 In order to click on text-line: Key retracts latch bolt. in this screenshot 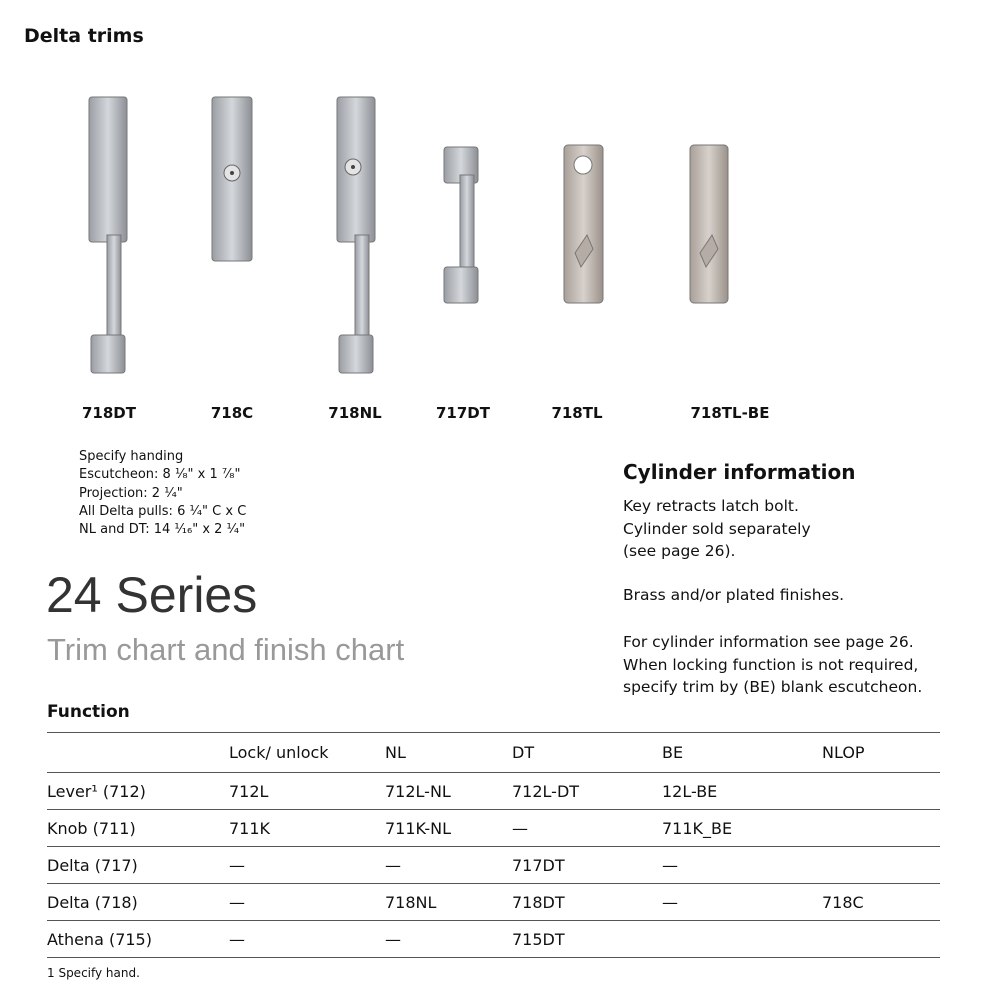, I will do `click(711, 506)`.